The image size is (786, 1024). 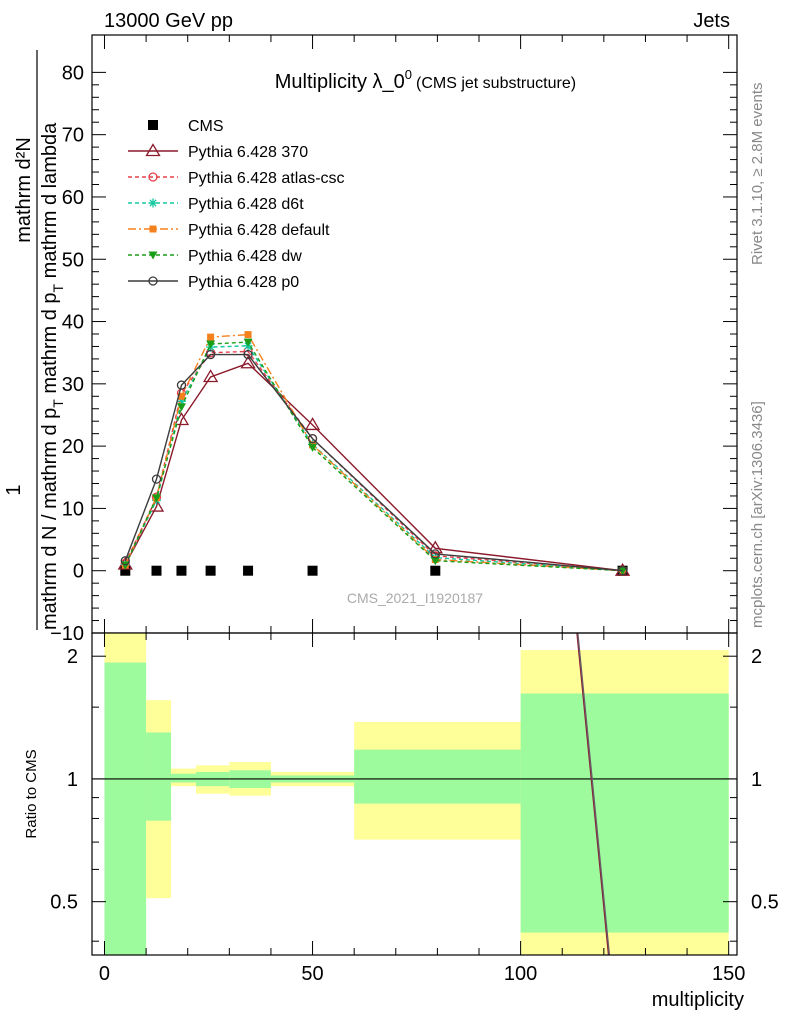 What do you see at coordinates (73, 198) in the screenshot?
I see `main-ytick-label: 60` at bounding box center [73, 198].